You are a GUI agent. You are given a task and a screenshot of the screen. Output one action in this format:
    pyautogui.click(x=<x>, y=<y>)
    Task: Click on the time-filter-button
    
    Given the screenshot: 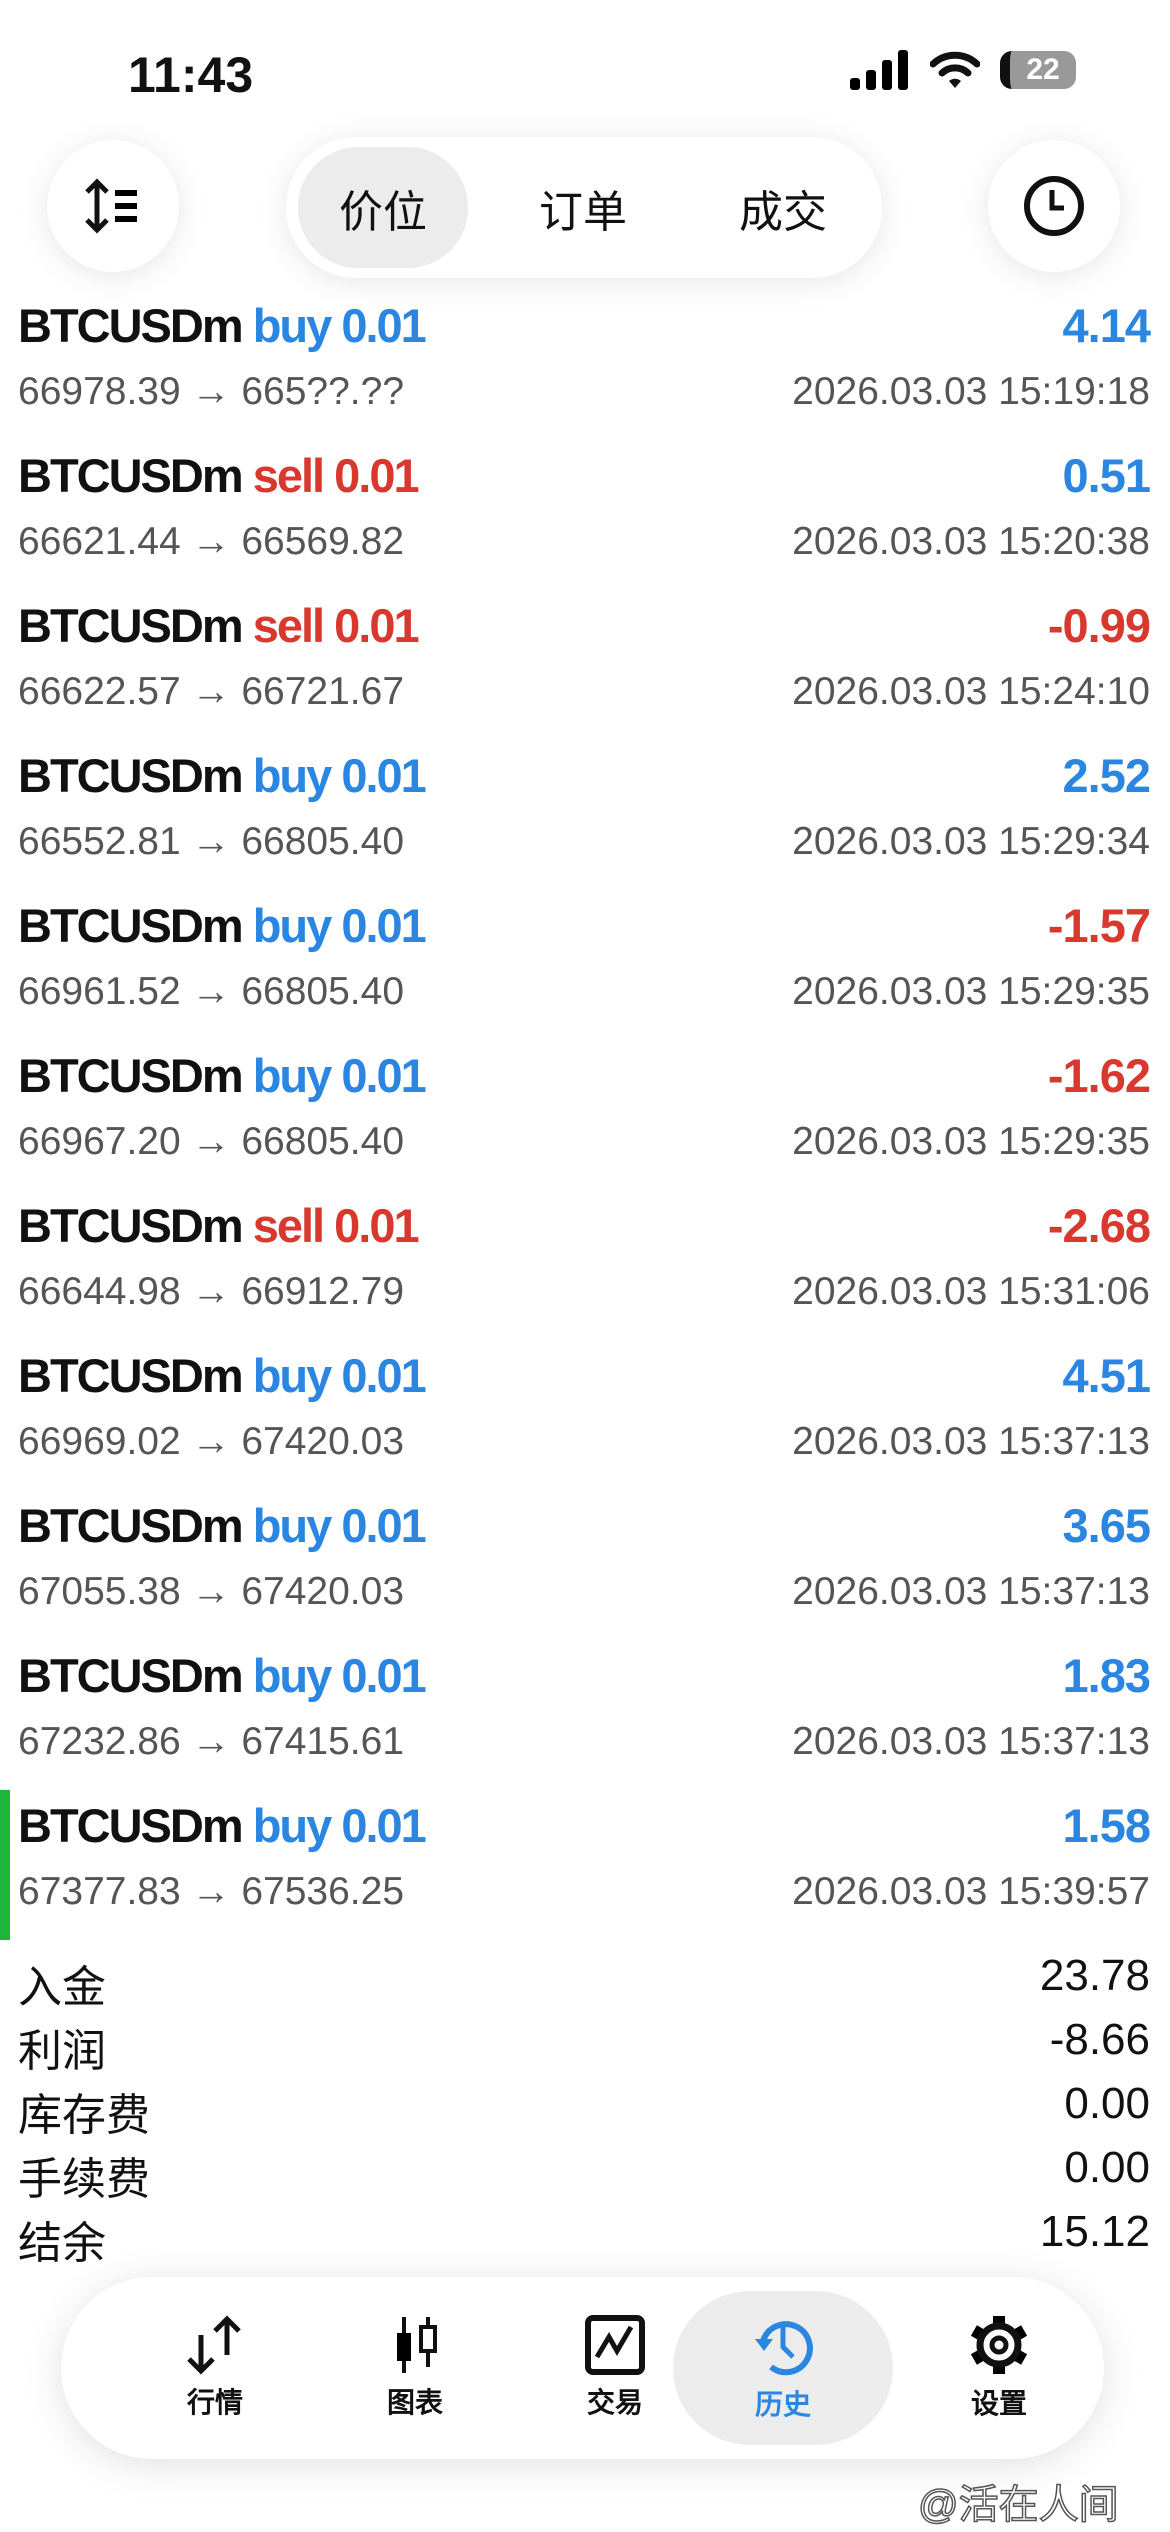 What is the action you would take?
    pyautogui.click(x=1054, y=206)
    